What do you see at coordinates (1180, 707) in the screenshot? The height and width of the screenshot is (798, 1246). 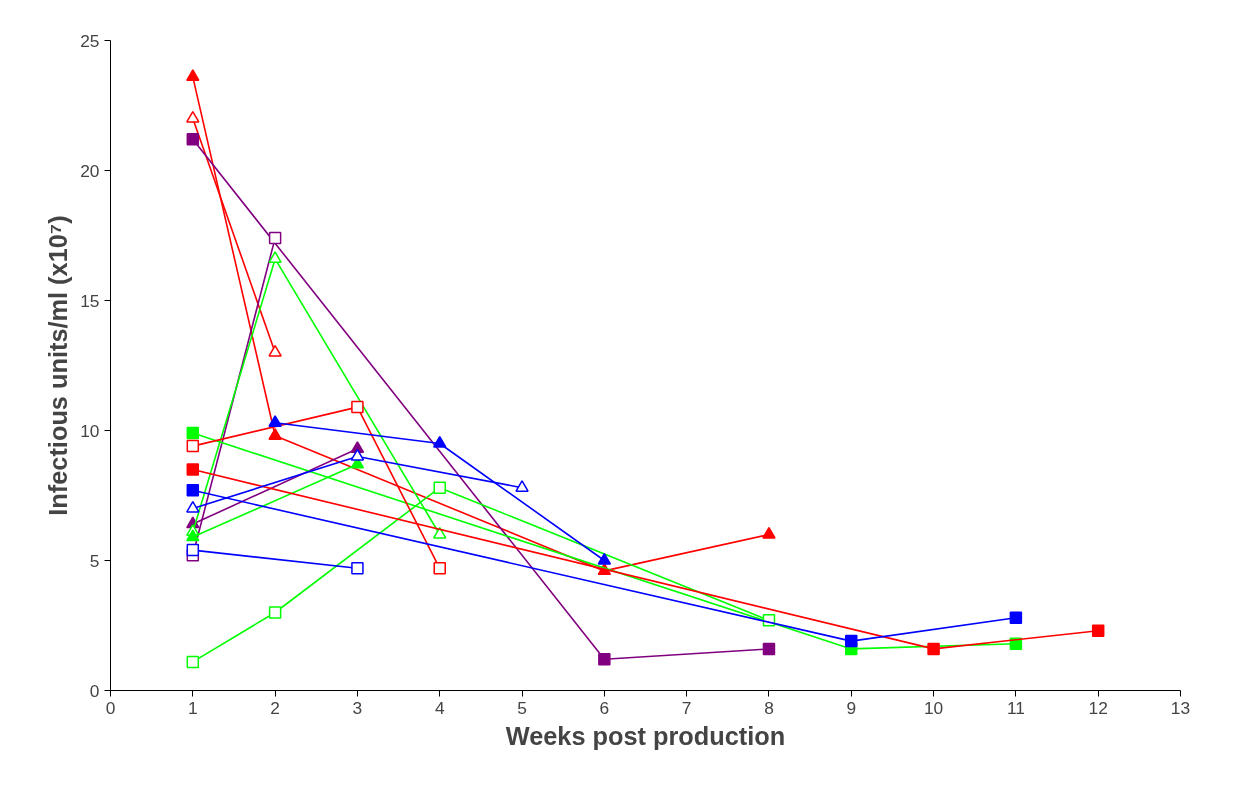 I see `x-tick-label: 13` at bounding box center [1180, 707].